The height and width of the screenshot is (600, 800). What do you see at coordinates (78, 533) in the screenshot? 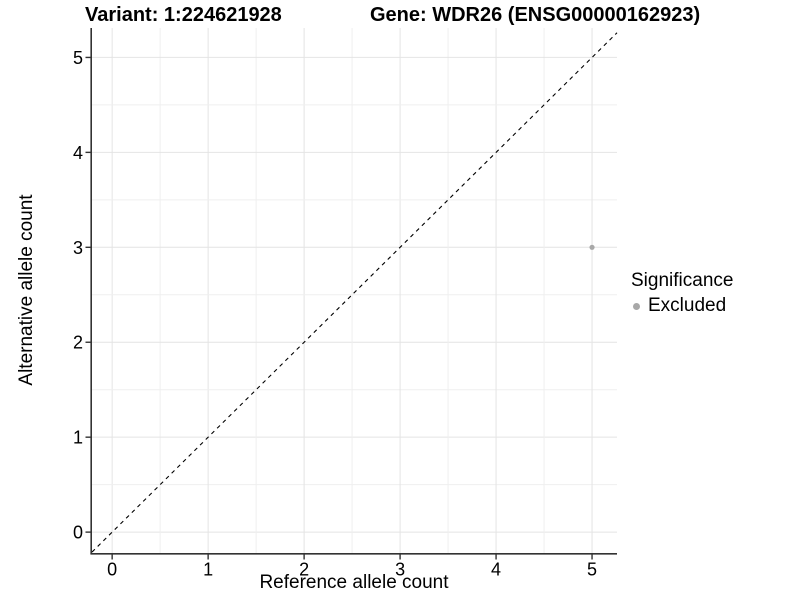
I see `y-tick-label: 0` at bounding box center [78, 533].